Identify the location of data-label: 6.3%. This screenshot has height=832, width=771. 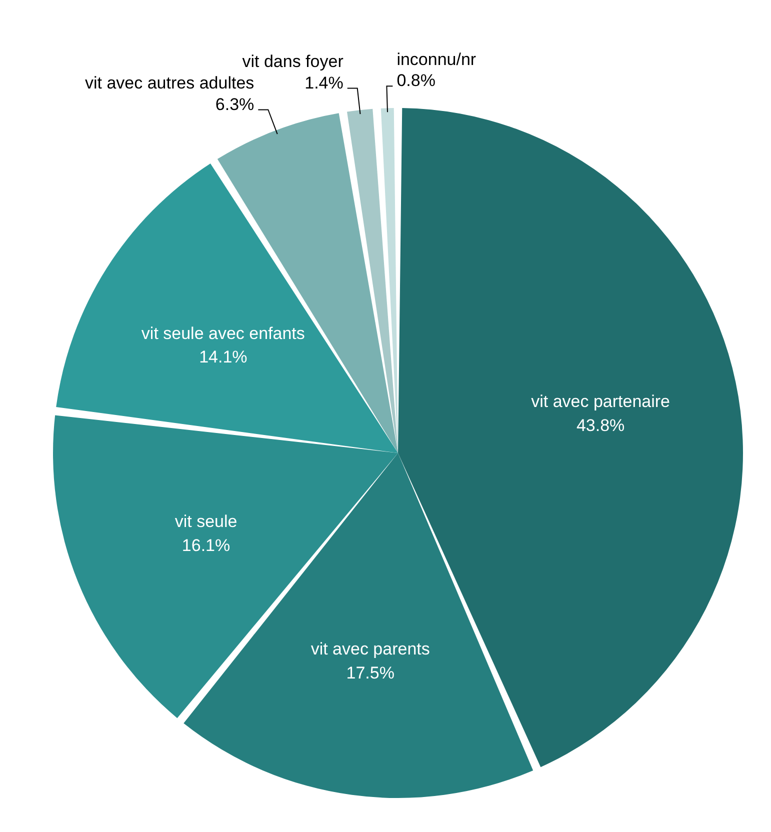
(234, 104).